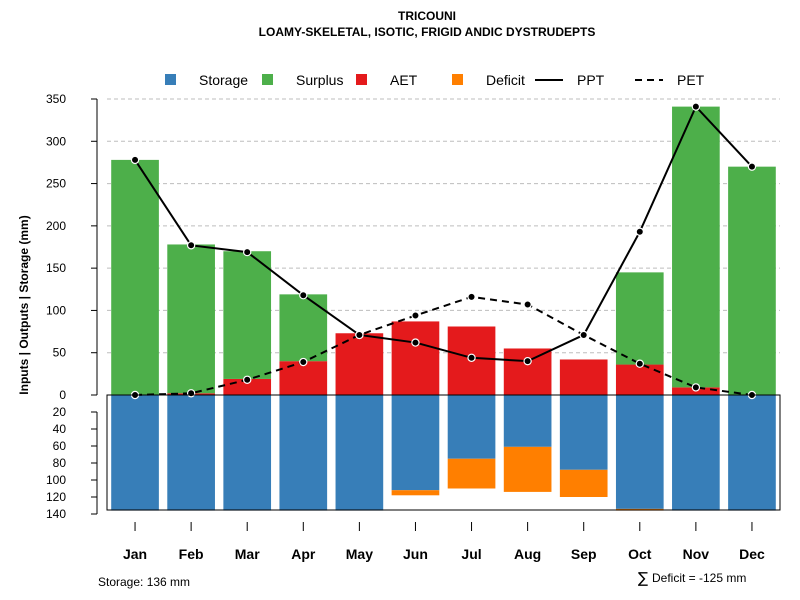 This screenshot has width=800, height=600. What do you see at coordinates (60, 412) in the screenshot?
I see `y-tick-label: 20` at bounding box center [60, 412].